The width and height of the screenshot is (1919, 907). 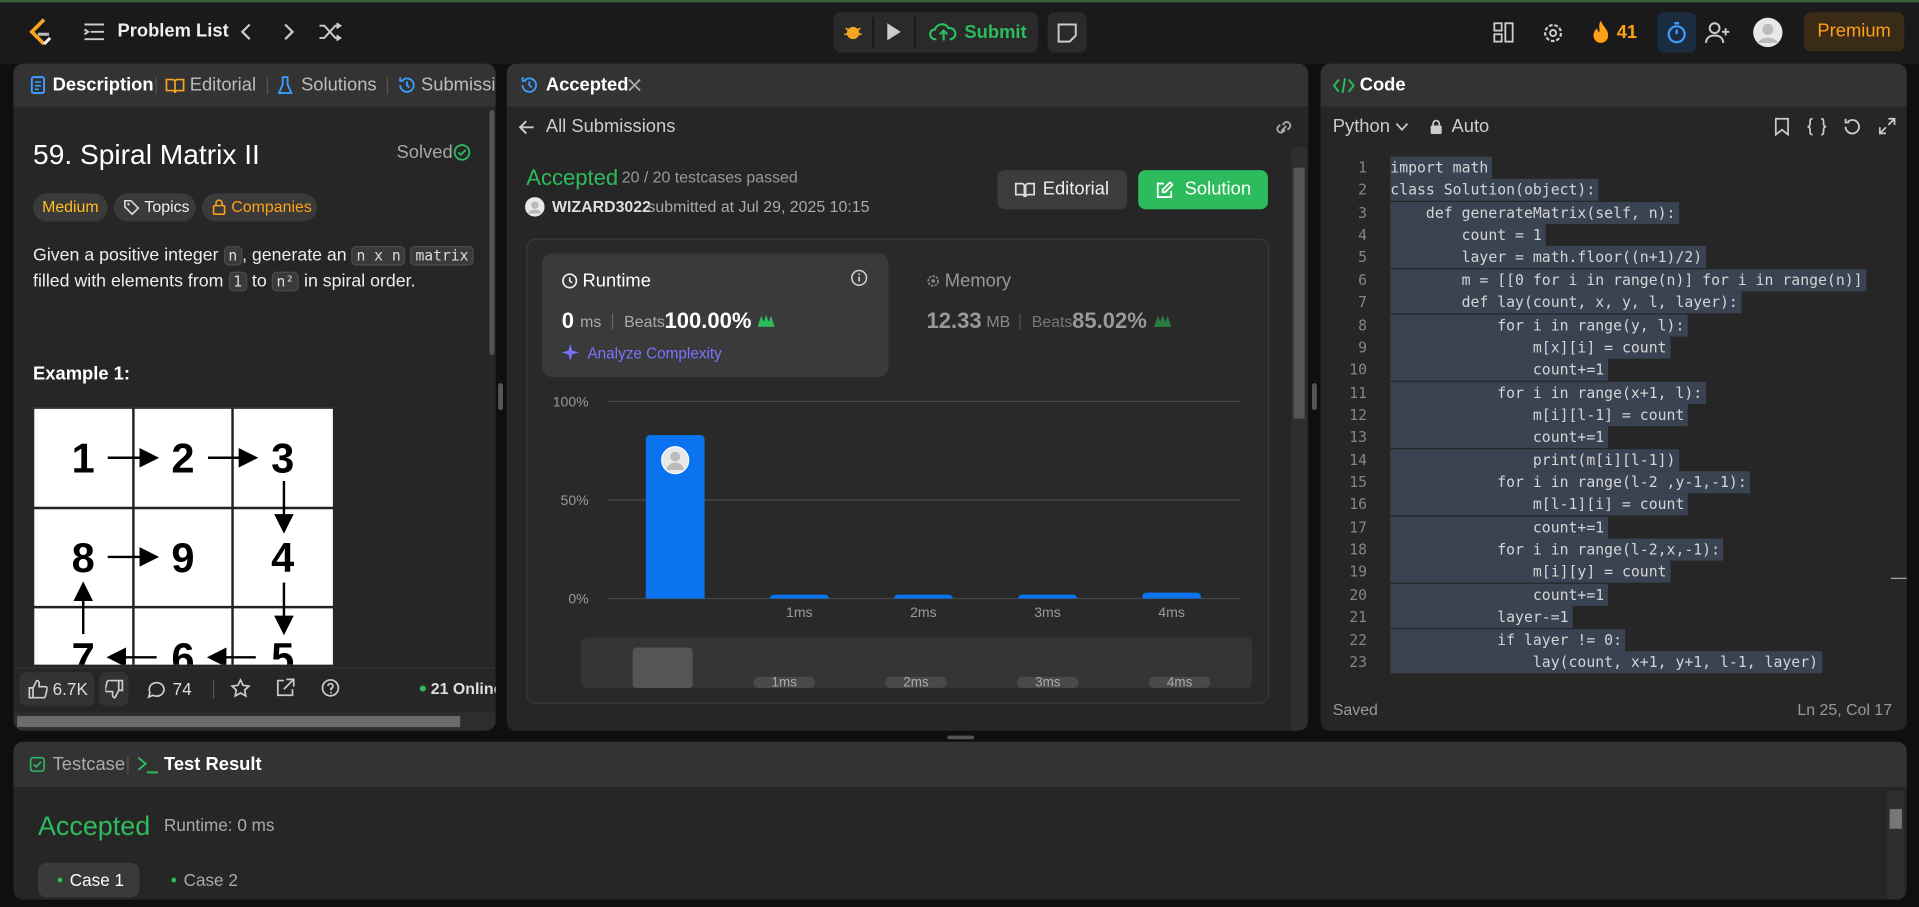 What do you see at coordinates (1067, 32) in the screenshot?
I see `notes-button` at bounding box center [1067, 32].